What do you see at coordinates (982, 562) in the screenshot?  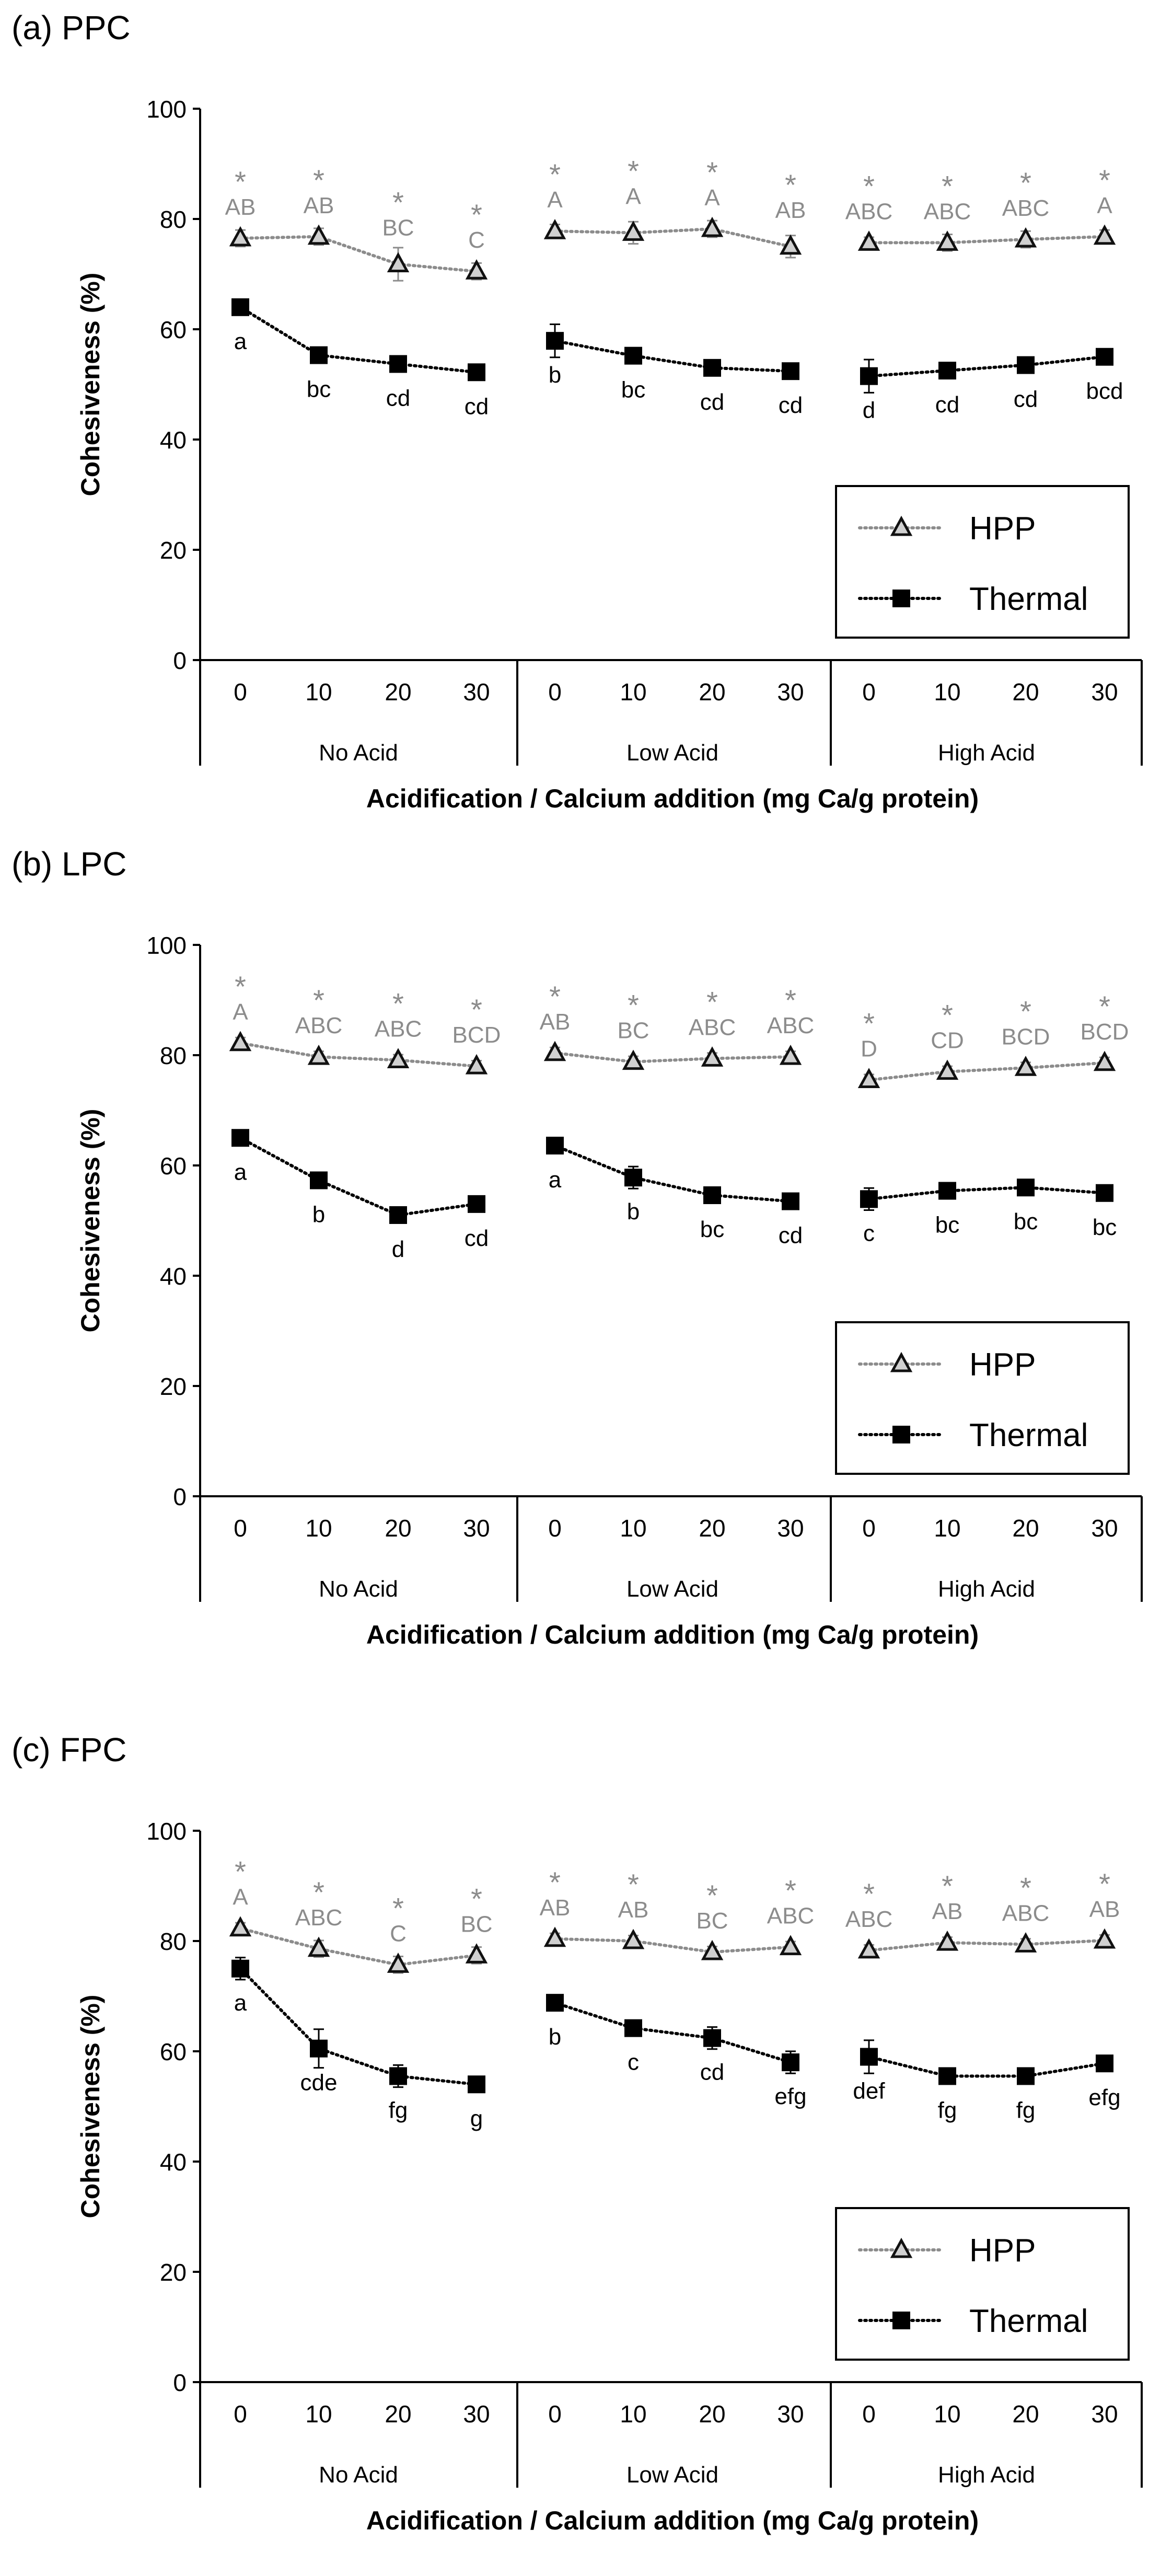 I see `legend: HPP Thermal` at bounding box center [982, 562].